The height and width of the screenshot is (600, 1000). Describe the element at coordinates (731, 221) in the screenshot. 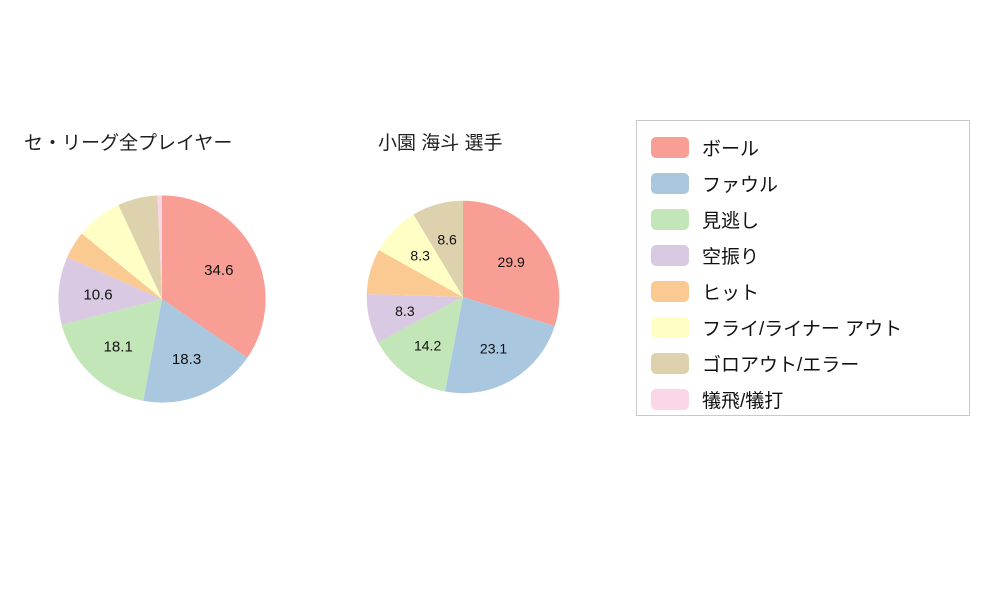

I see `legend-label: 見逃し` at that location.